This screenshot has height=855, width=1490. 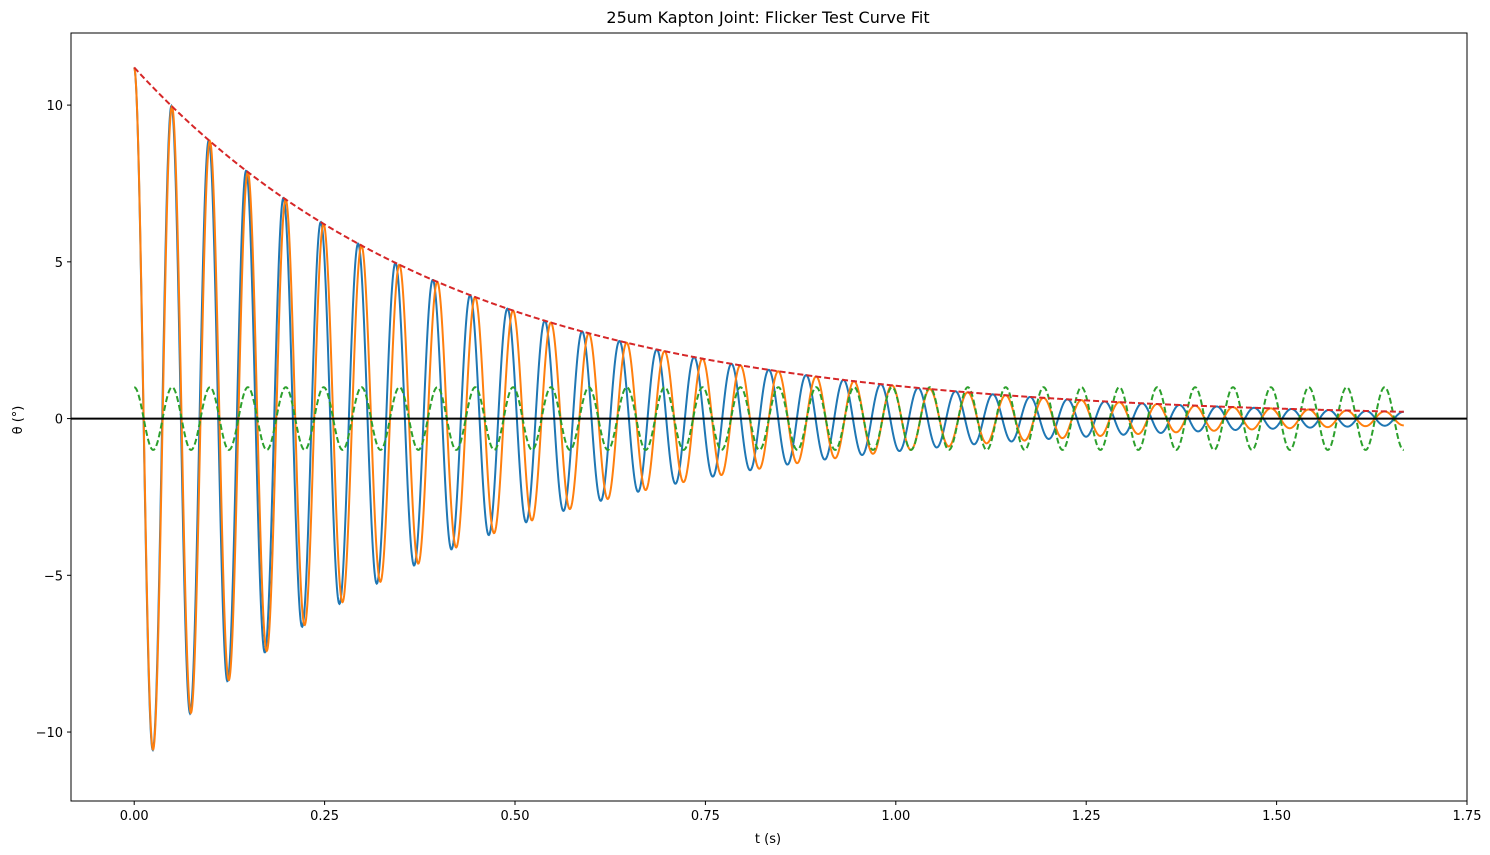 What do you see at coordinates (59, 420) in the screenshot?
I see `y-tick-label: 0` at bounding box center [59, 420].